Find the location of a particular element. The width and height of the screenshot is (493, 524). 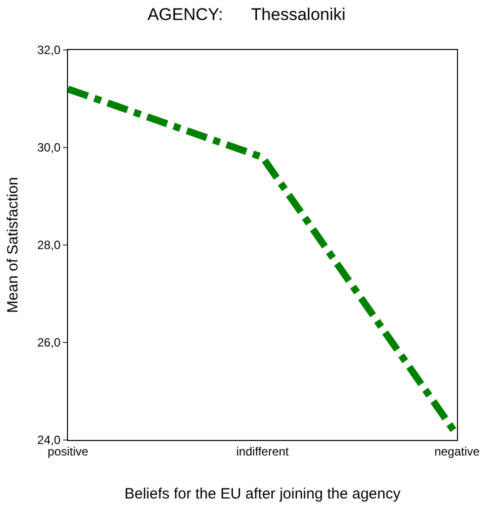

x-axis-title: Beliefs for the EU after joining the agency is located at coordinates (262, 493).